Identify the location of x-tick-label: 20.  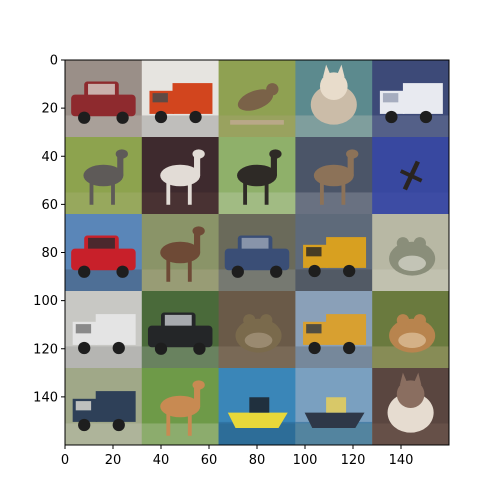
(113, 460).